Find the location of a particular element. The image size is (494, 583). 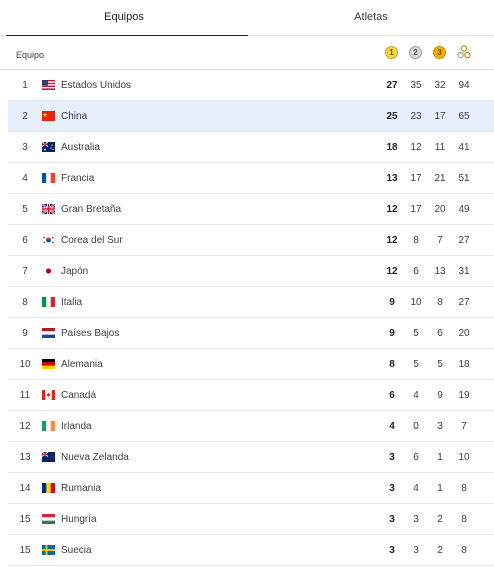

rank: 2 is located at coordinates (25, 116).